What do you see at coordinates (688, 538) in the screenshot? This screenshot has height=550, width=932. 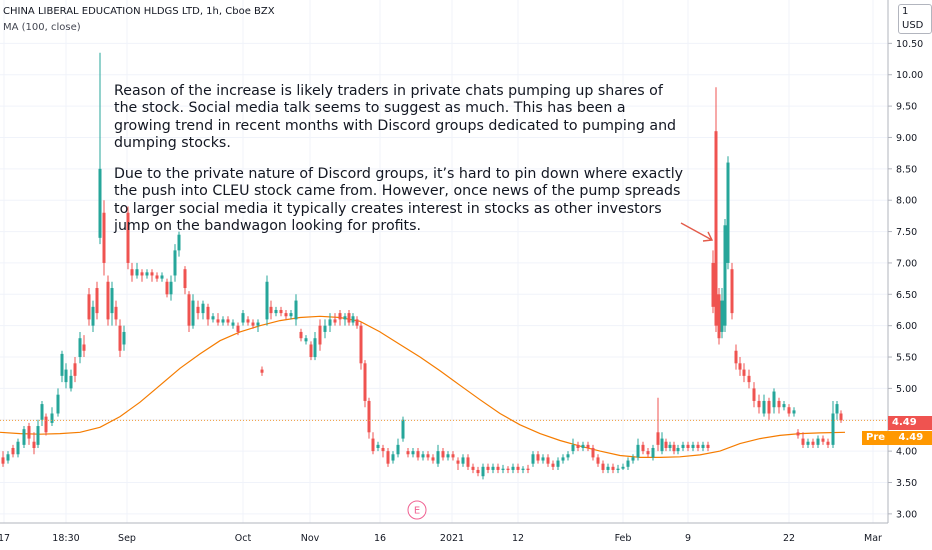 I see `x-tick-label: 9` at bounding box center [688, 538].